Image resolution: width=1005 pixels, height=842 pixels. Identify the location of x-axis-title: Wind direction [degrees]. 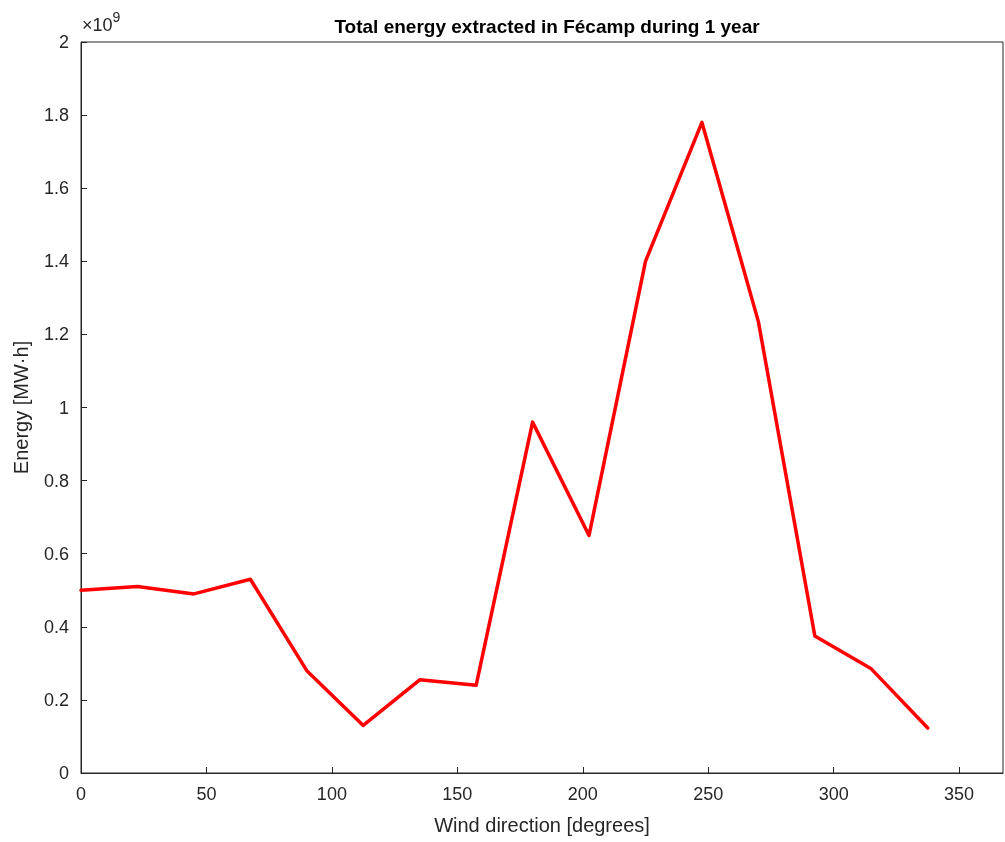
(542, 825).